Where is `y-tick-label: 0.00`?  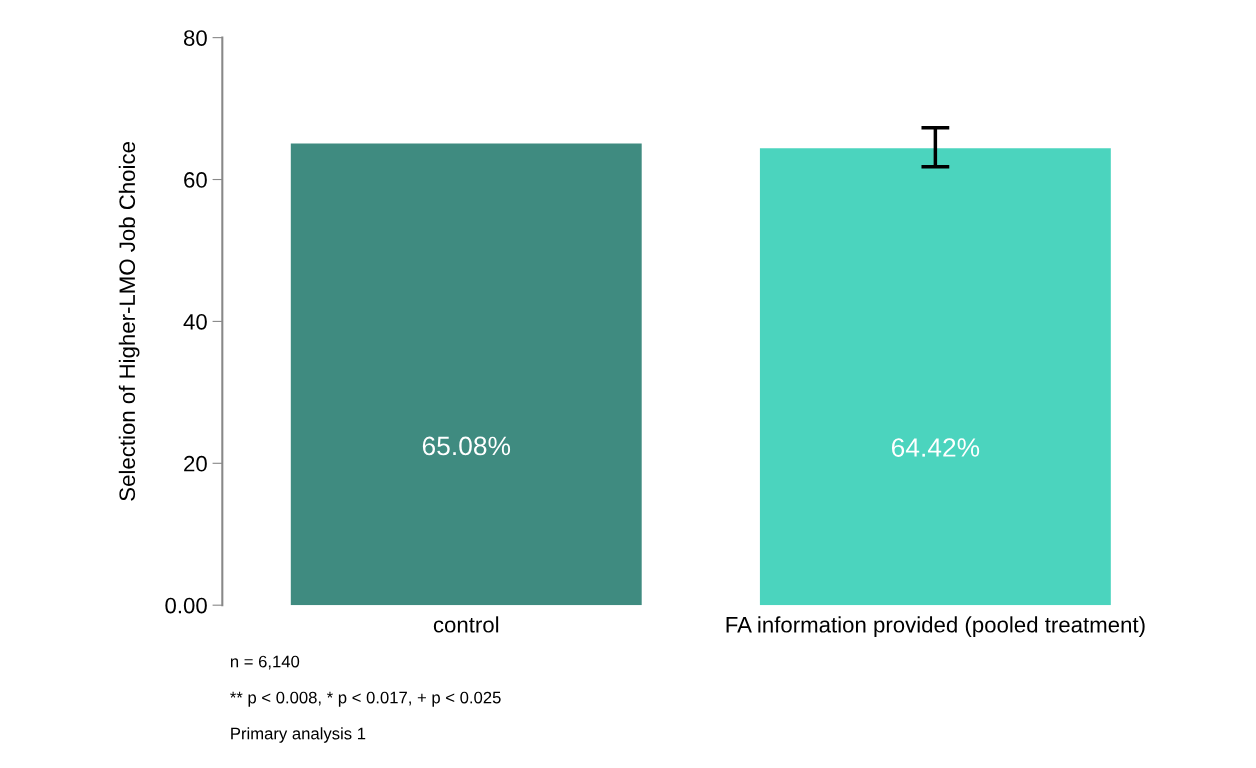
y-tick-label: 0.00 is located at coordinates (186, 605).